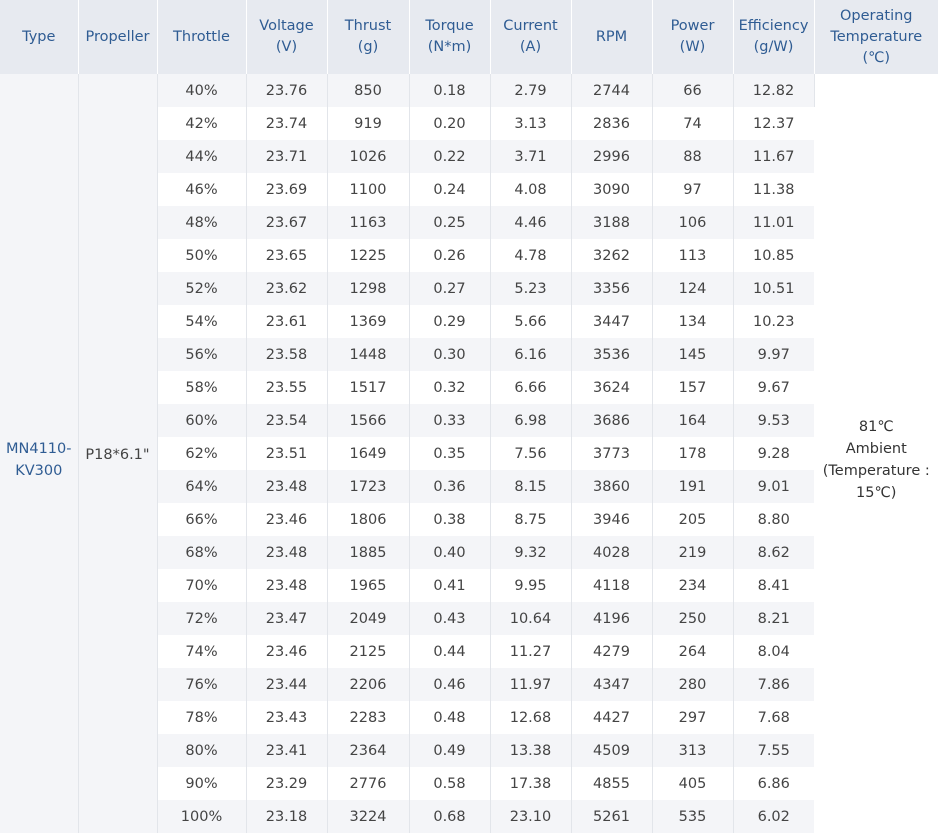 This screenshot has height=833, width=938. I want to click on cell-current: 5.23, so click(530, 288).